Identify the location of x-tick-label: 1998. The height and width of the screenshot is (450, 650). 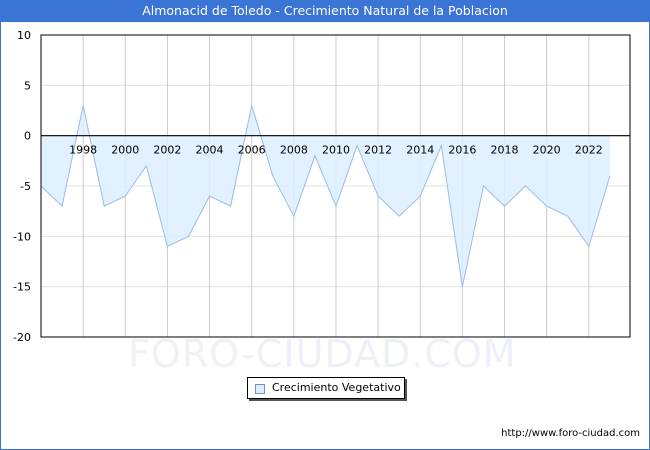
(83, 150).